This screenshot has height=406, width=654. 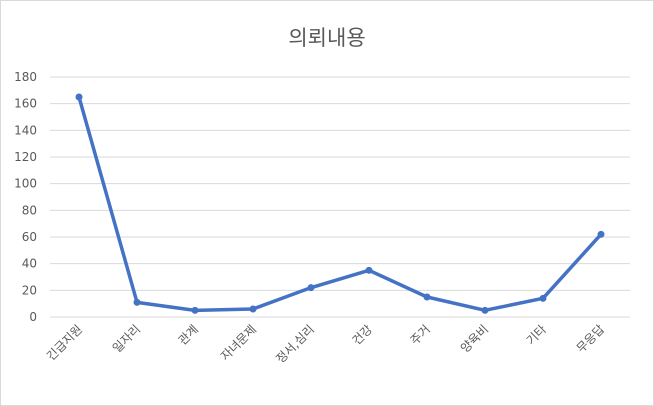 I want to click on y-tick-label: 40, so click(x=29, y=264).